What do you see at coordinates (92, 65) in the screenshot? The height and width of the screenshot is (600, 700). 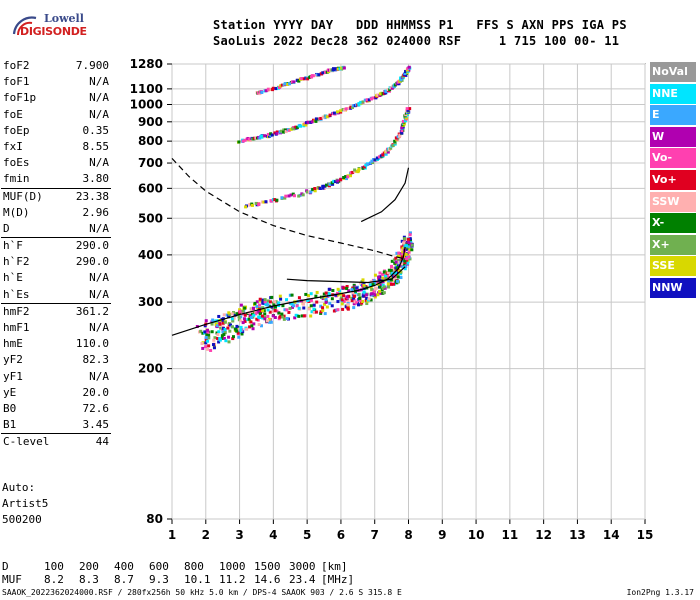 I see `param-value: 7.900` at bounding box center [92, 65].